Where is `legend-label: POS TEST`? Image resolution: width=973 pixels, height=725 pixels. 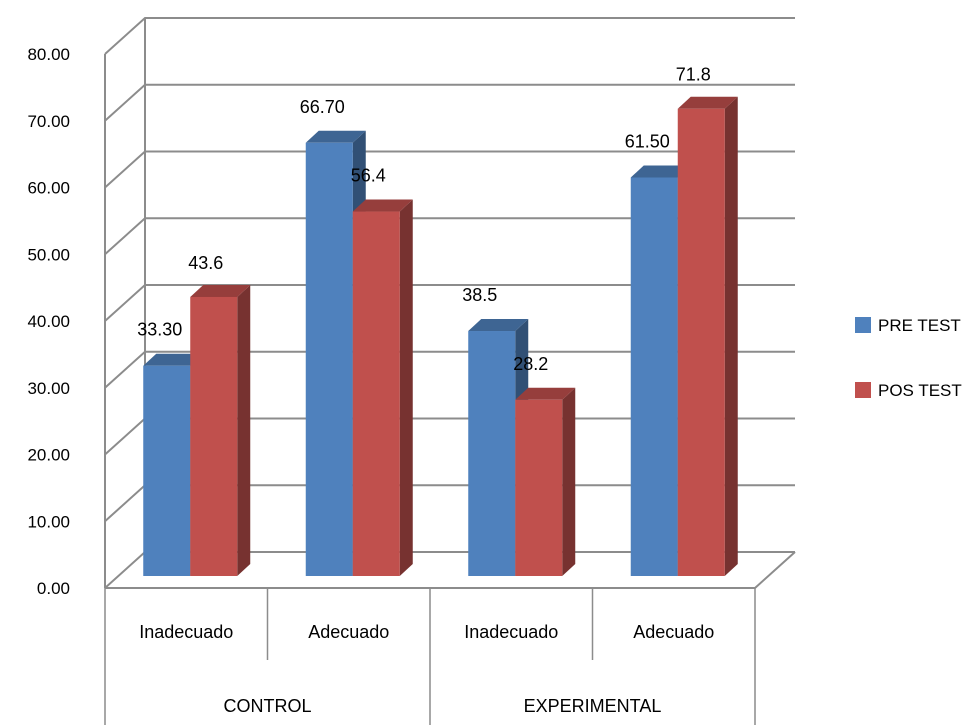
legend-label: POS TEST is located at coordinates (920, 390).